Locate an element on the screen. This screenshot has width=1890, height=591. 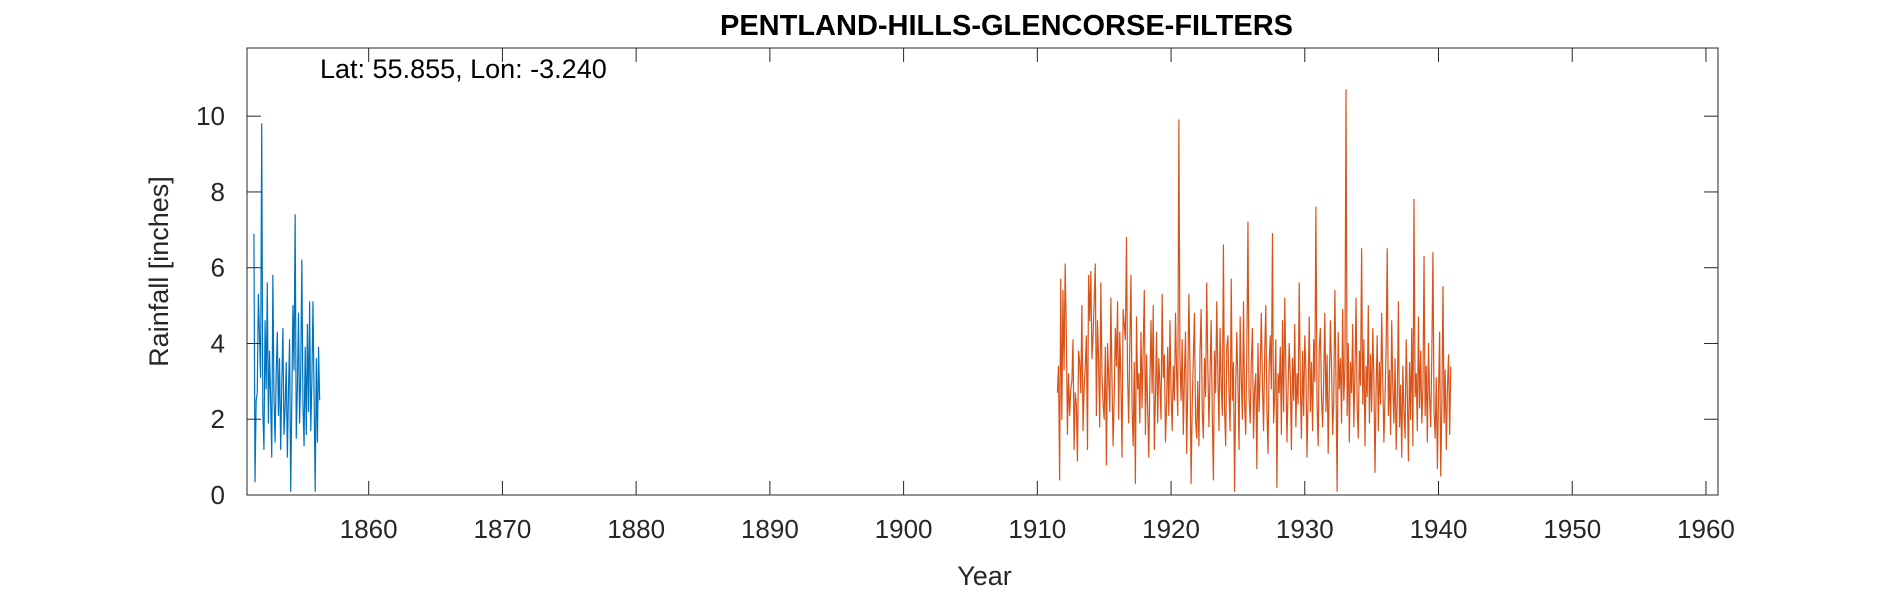
x-tick-label: 1910 is located at coordinates (1037, 529).